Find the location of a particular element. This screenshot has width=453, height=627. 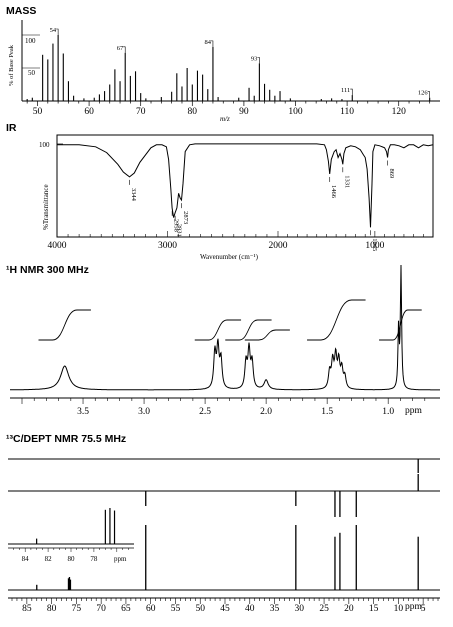

mass-xtick-120: 120 is located at coordinates (399, 112).